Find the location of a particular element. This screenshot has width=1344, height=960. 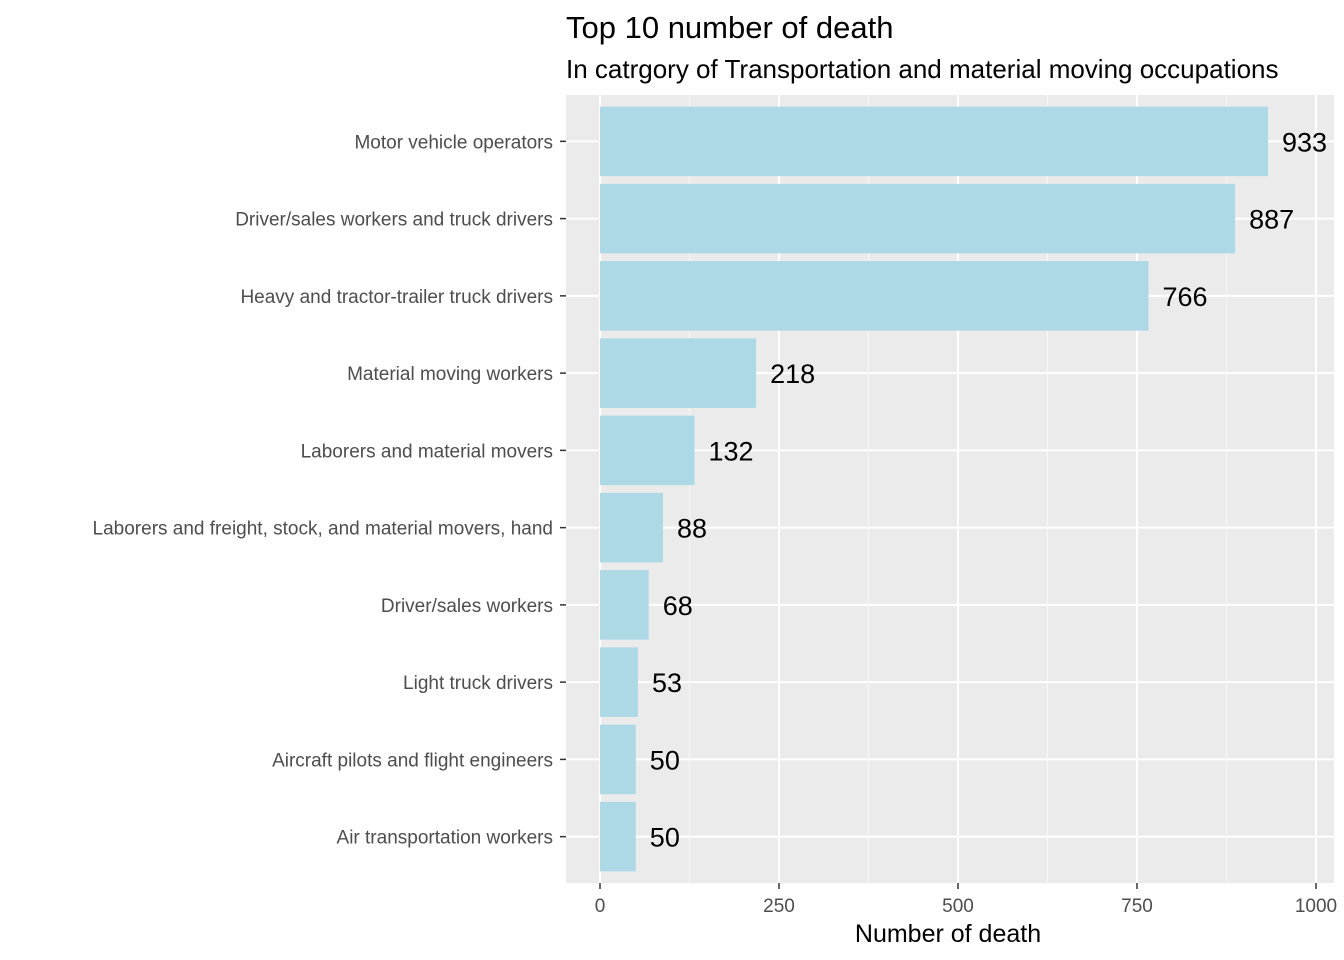

x-axis: 0 250 500 750 1000 is located at coordinates (966, 900).